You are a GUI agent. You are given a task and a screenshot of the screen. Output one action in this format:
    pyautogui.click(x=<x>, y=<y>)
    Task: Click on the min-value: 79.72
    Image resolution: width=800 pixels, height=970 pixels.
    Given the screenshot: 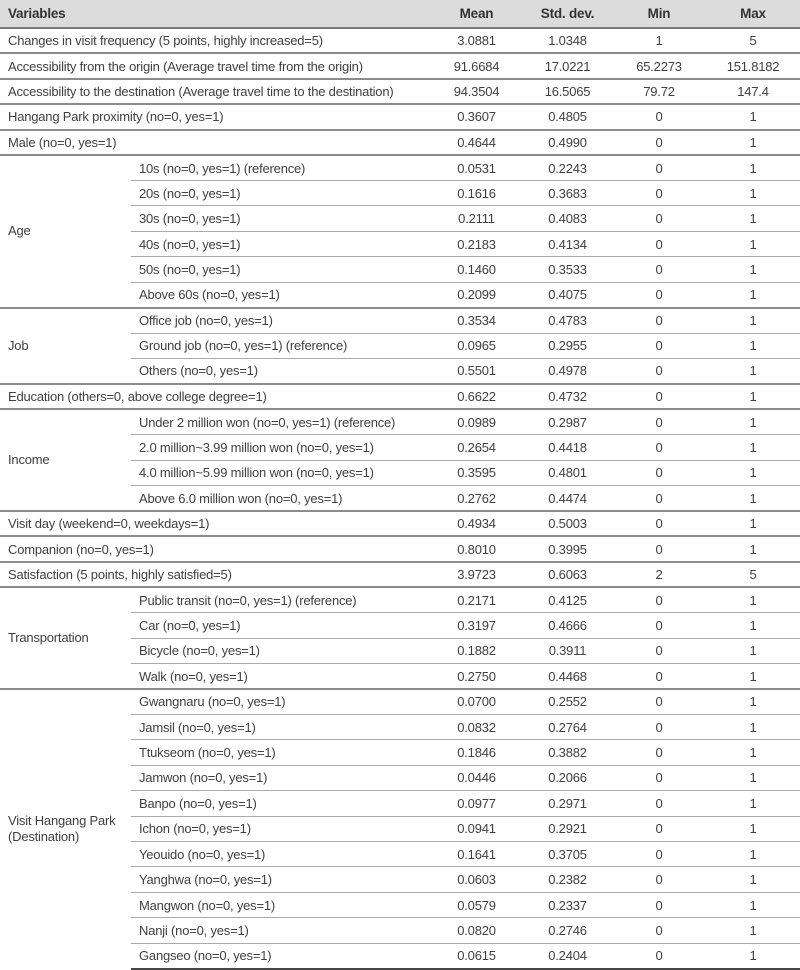 What is the action you would take?
    pyautogui.click(x=659, y=91)
    